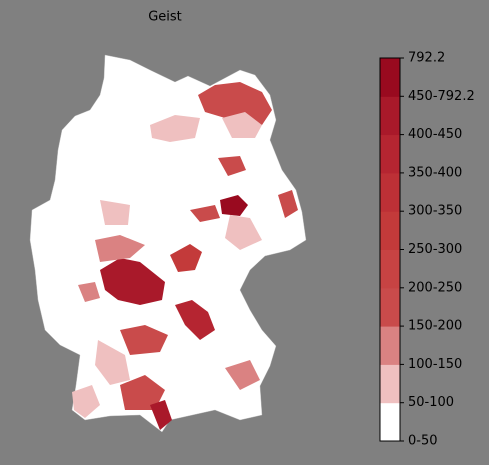 The width and height of the screenshot is (489, 465). What do you see at coordinates (431, 402) in the screenshot?
I see `colorbar-label: 50-100` at bounding box center [431, 402].